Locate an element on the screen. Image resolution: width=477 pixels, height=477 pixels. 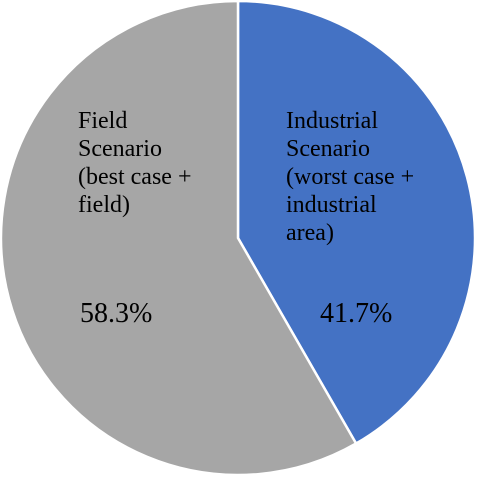
slice-value-label-1: 58.3% is located at coordinates (116, 313).